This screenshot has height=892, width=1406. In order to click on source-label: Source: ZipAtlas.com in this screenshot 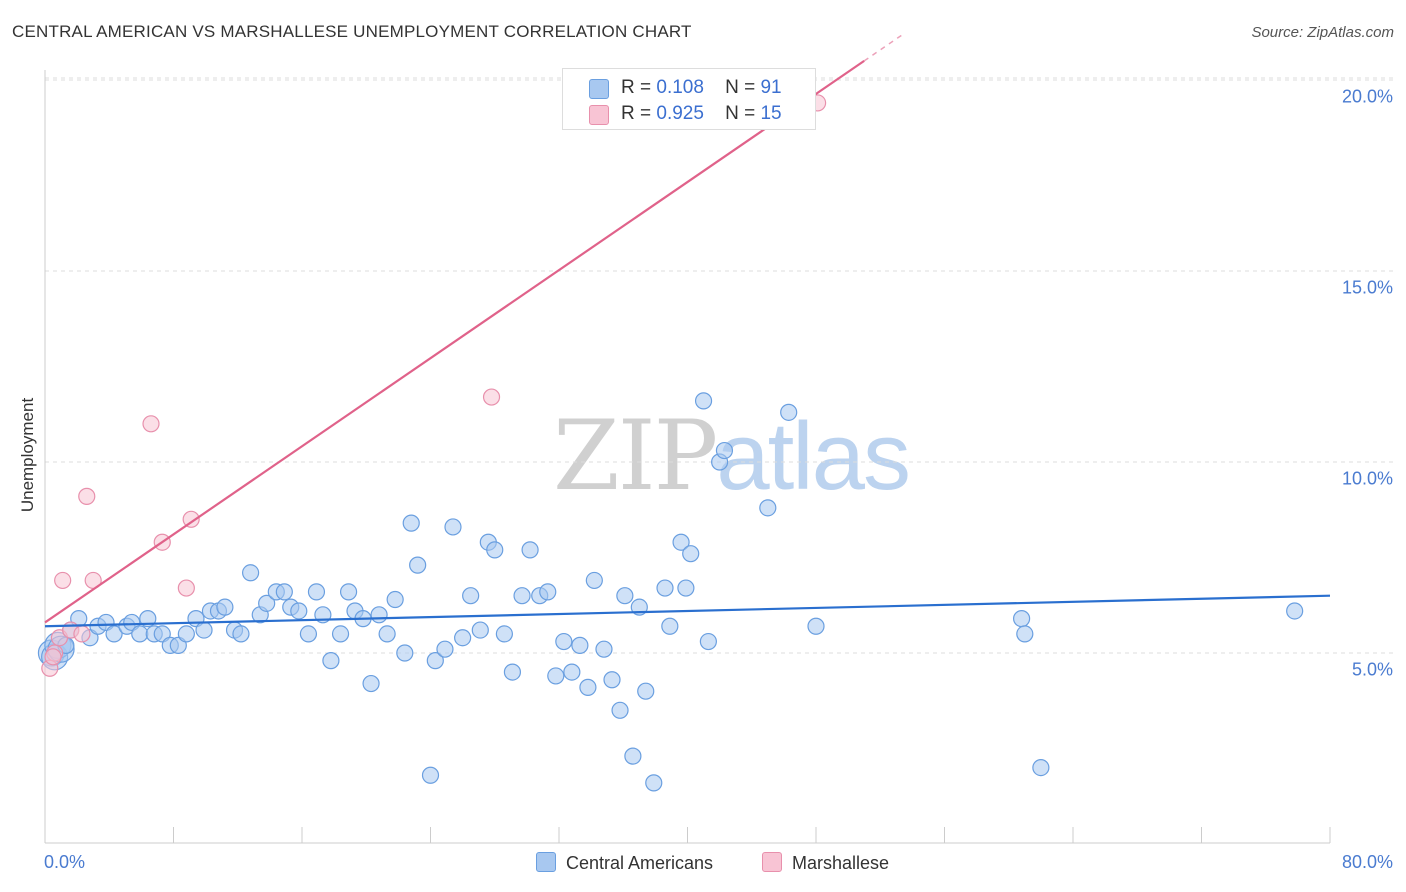, I will do `click(1322, 32)`.